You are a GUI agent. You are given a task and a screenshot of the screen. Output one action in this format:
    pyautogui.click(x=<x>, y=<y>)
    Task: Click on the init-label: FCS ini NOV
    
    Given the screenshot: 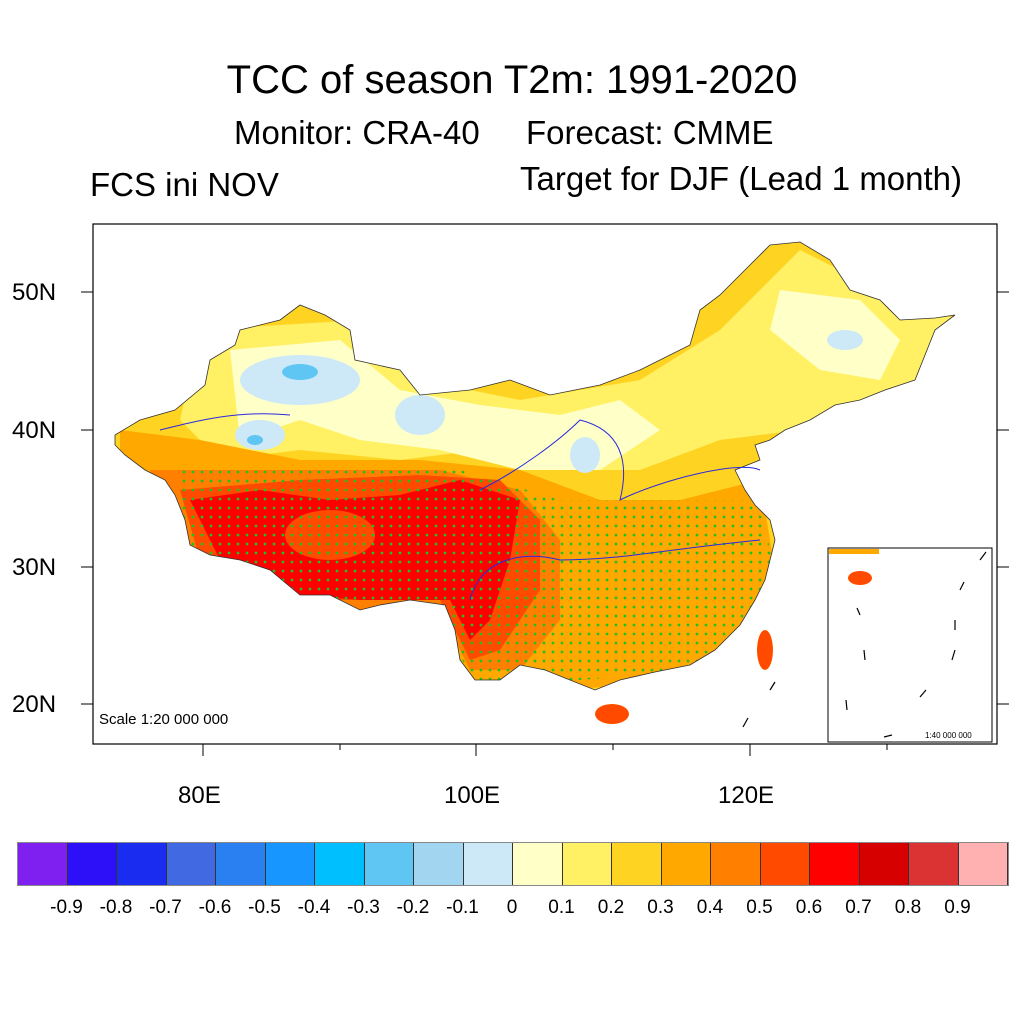 What is the action you would take?
    pyautogui.click(x=184, y=184)
    